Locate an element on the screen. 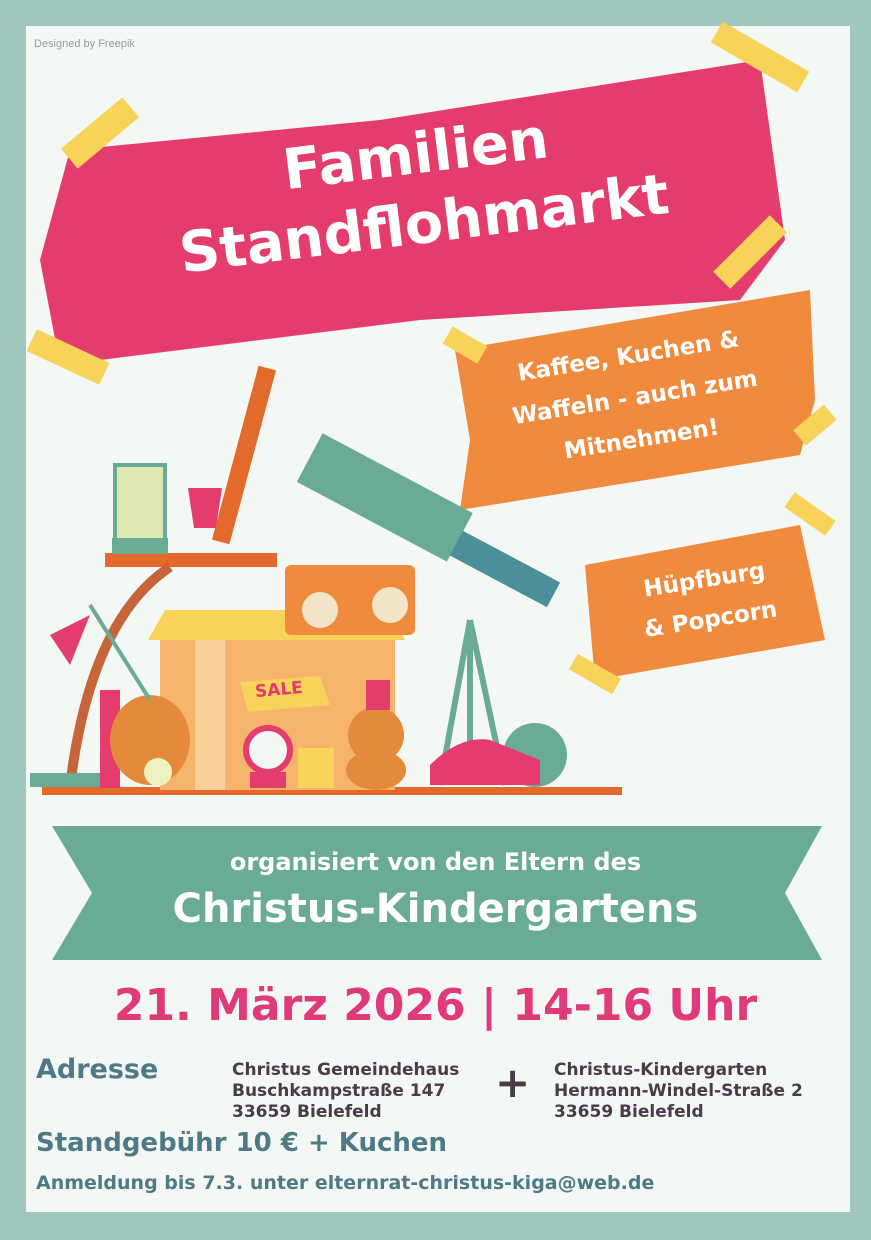 The height and width of the screenshot is (1240, 871). credit: Designed by Freepik is located at coordinates (84, 44).